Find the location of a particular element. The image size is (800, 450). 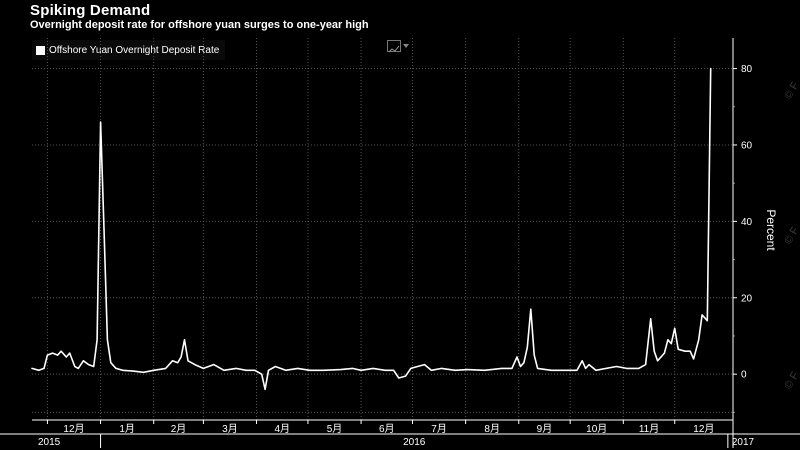

y-tick-label: 20 is located at coordinates (747, 298).